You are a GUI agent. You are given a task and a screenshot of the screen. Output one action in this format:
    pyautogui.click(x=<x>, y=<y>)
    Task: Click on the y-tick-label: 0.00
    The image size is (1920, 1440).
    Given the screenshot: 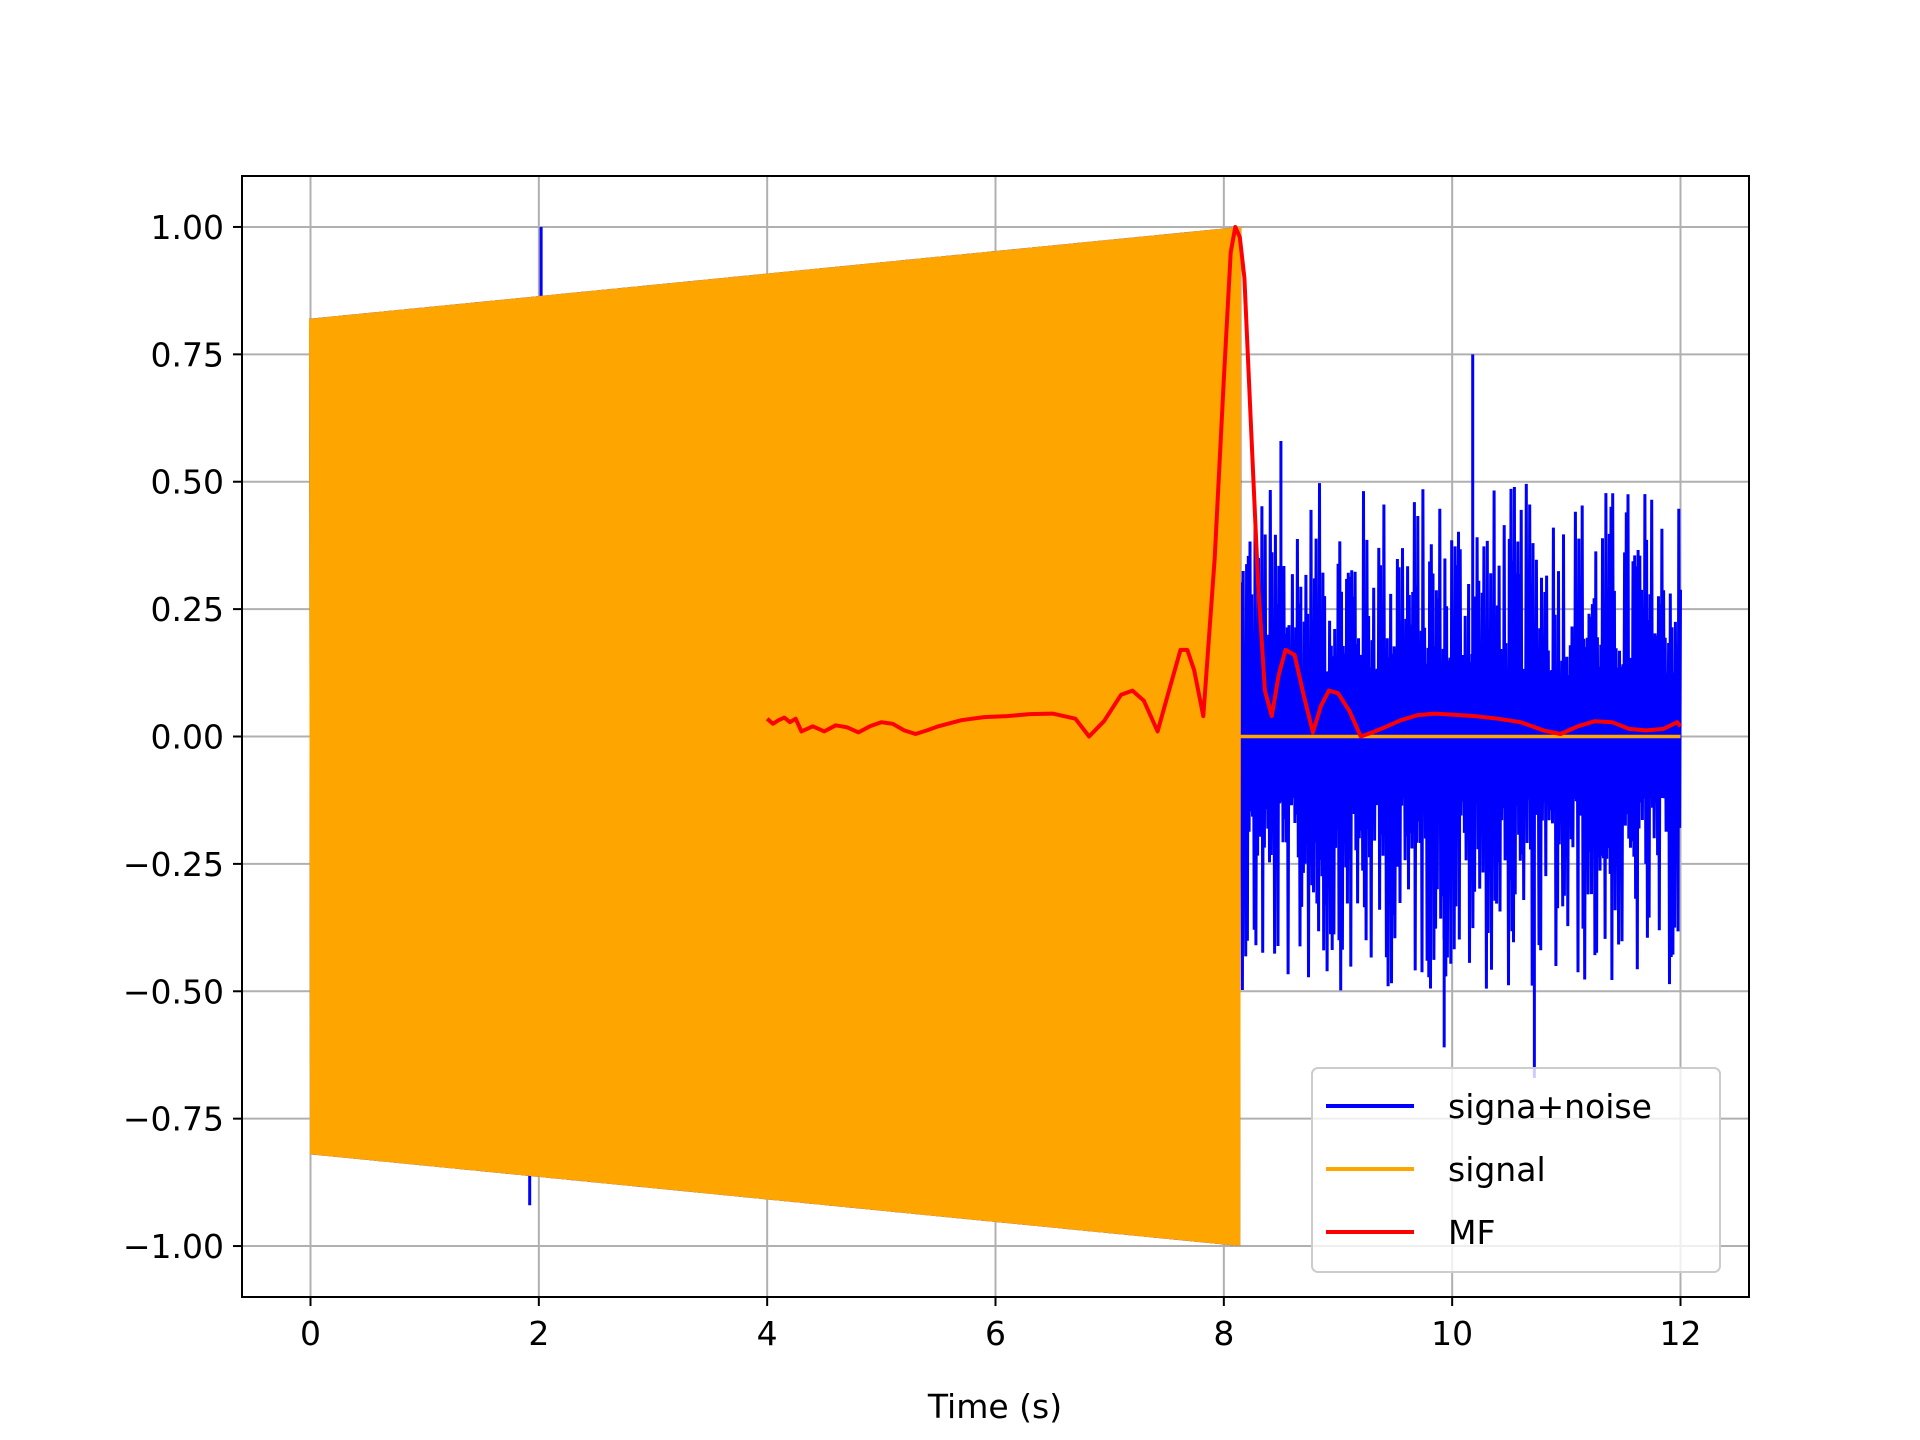 What is the action you would take?
    pyautogui.click(x=187, y=737)
    